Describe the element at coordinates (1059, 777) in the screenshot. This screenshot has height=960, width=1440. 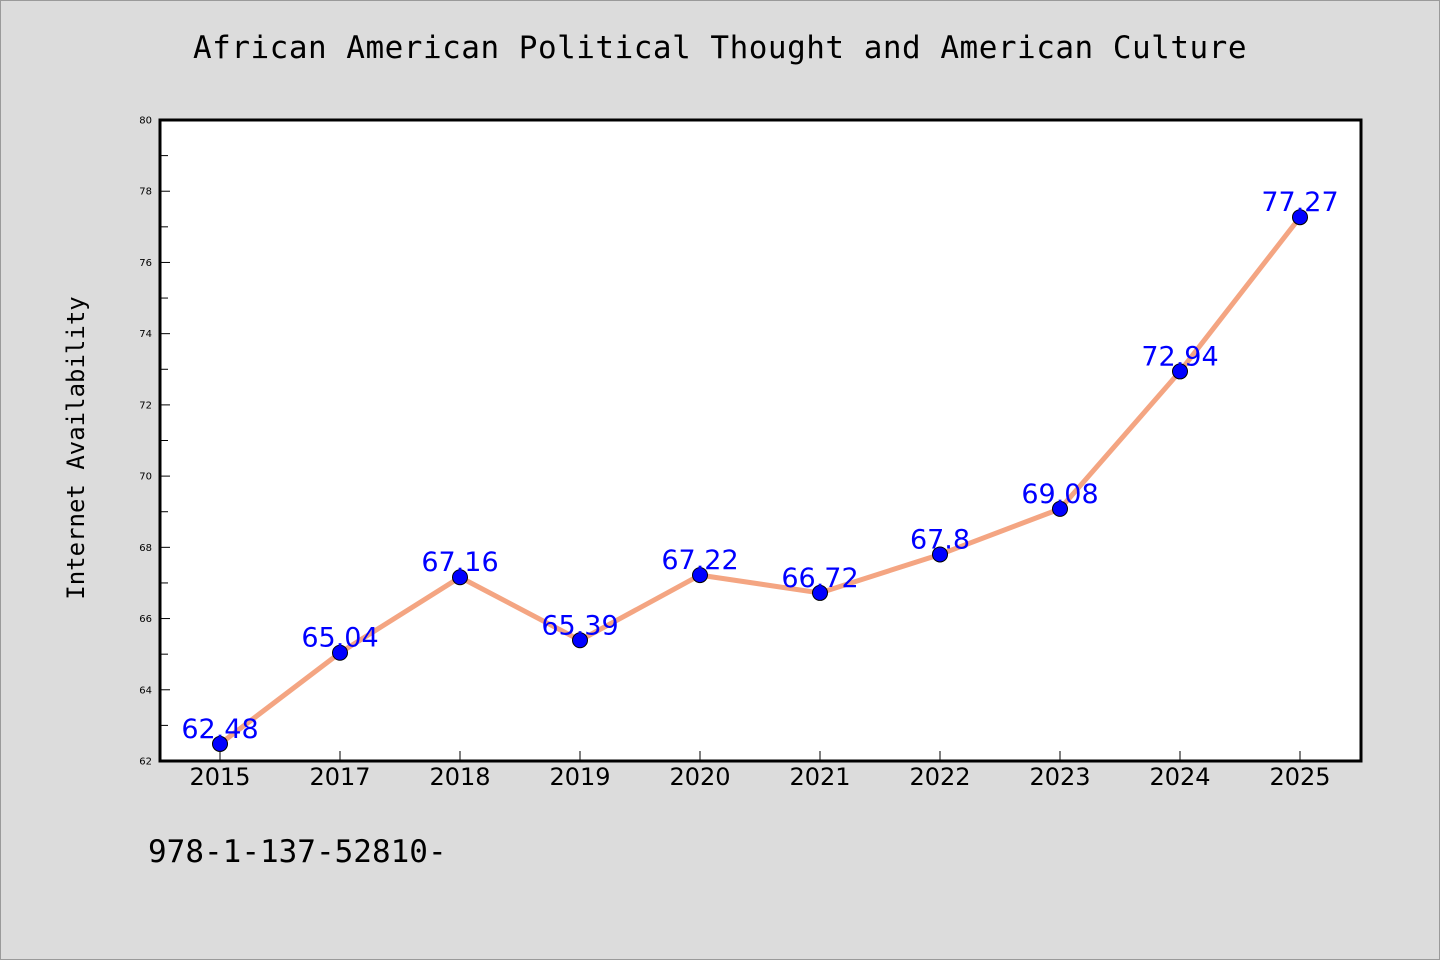
I see `x-tick-label: 2023` at that location.